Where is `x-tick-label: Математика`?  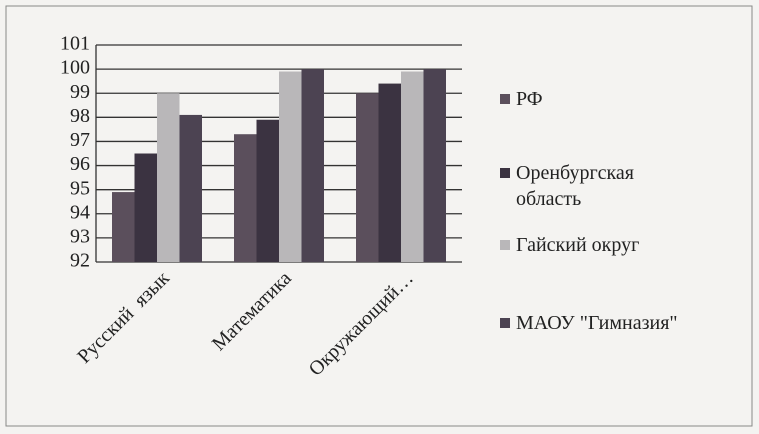 x-tick-label: Математика is located at coordinates (252, 311).